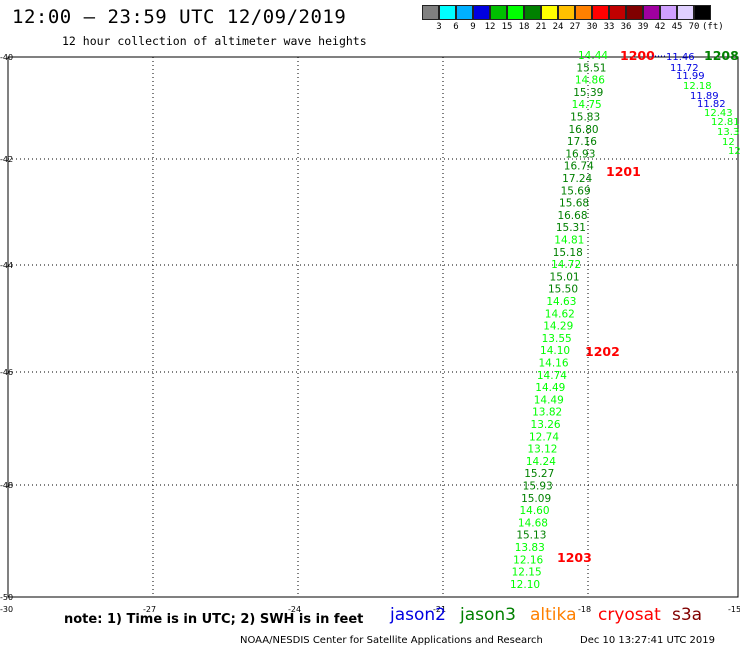  Describe the element at coordinates (524, 27) in the screenshot. I see `scale-label: 18` at that location.